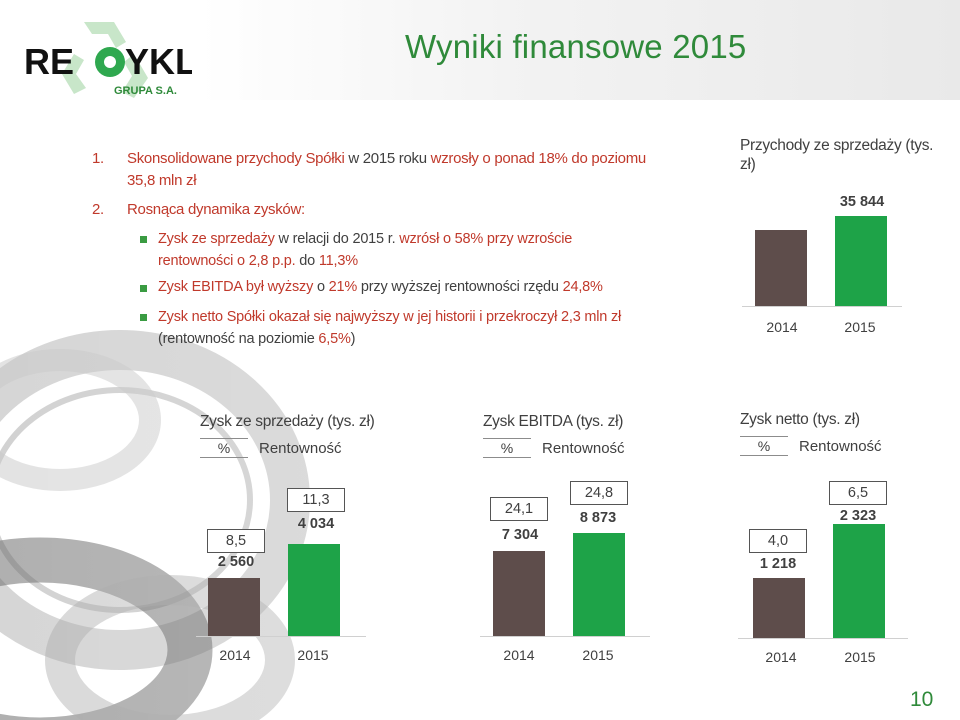 This screenshot has width=960, height=720. Describe the element at coordinates (598, 655) in the screenshot. I see `ebitda-year-2015: 2015` at that location.